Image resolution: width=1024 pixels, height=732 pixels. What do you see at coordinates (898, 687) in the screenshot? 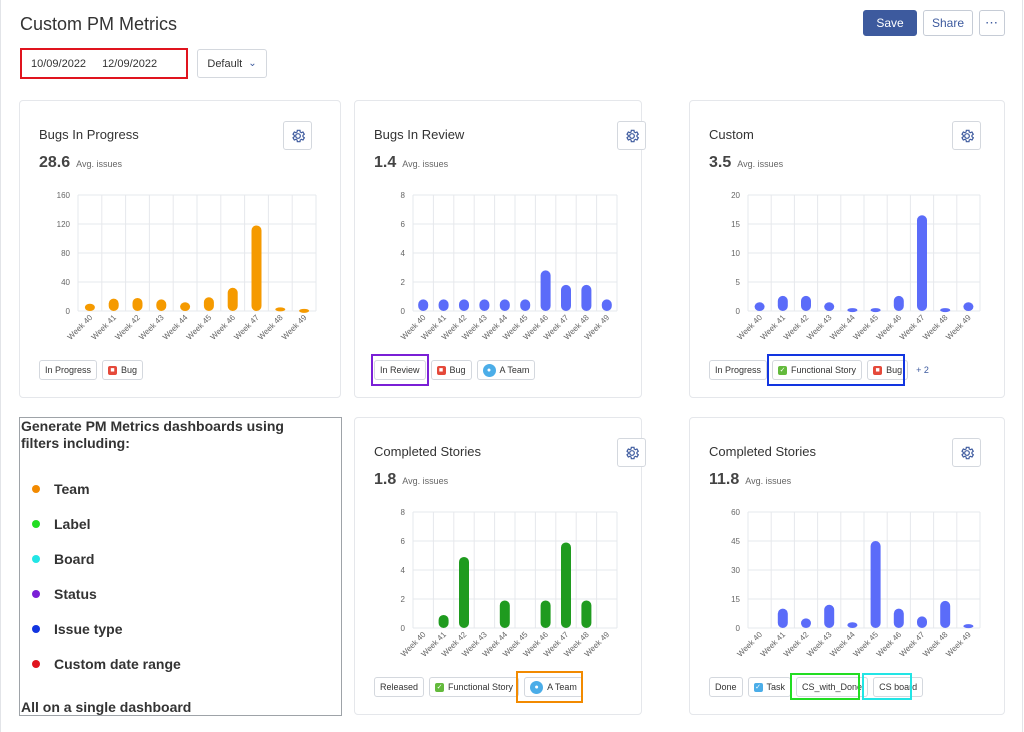
I see `chip-label: CS board` at bounding box center [898, 687].